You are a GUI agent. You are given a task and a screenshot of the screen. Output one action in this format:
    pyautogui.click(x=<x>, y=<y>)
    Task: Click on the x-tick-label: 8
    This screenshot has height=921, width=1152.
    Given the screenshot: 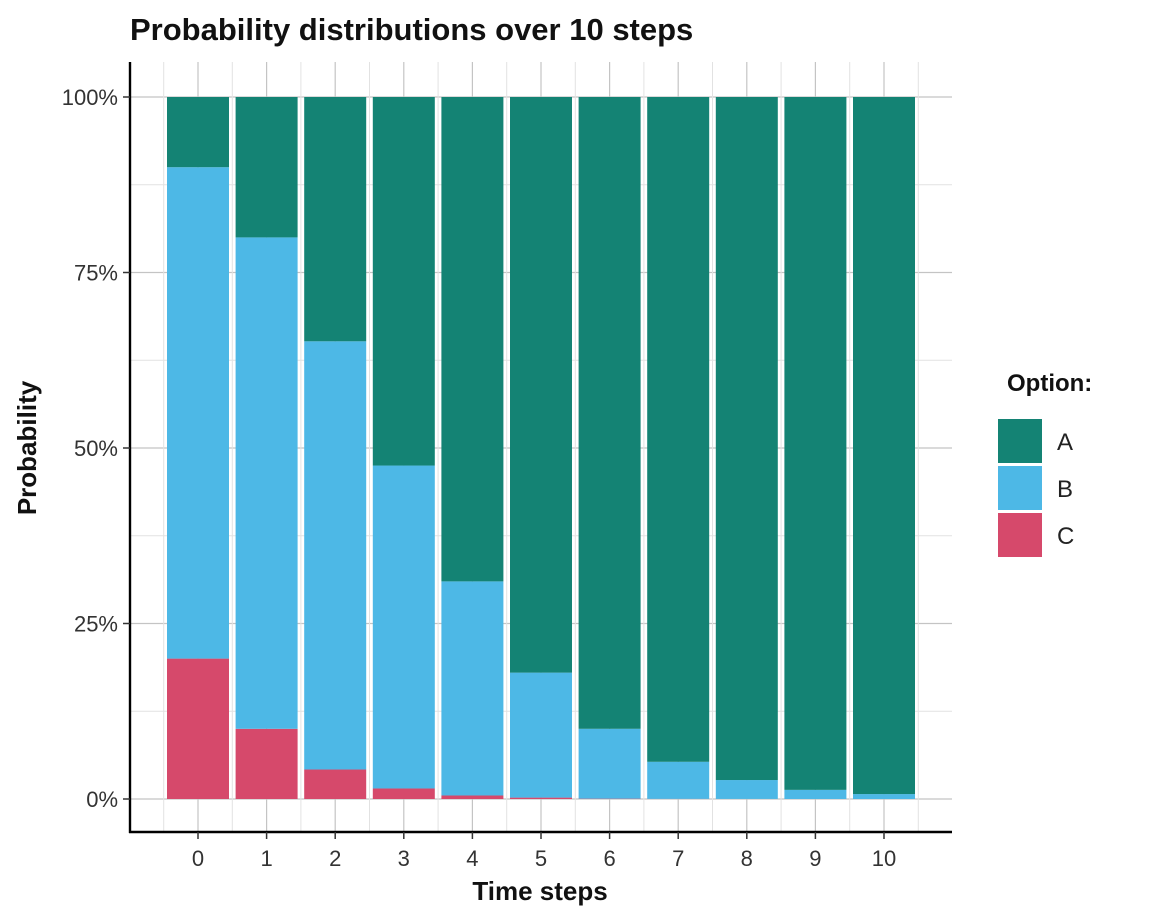 What is the action you would take?
    pyautogui.click(x=747, y=858)
    